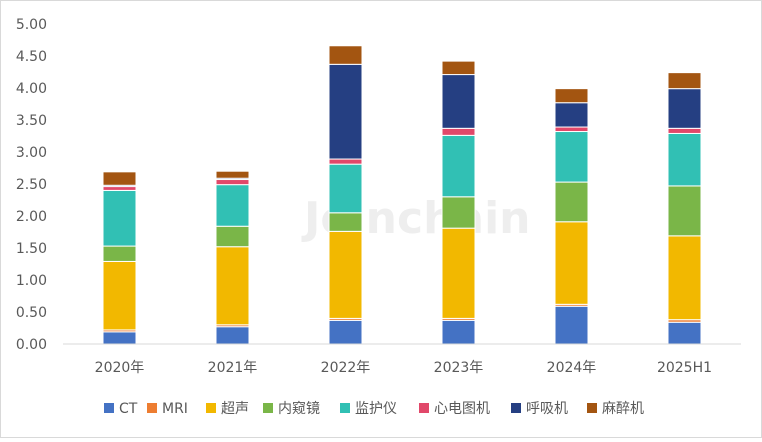 Image resolution: width=762 pixels, height=442 pixels. Describe the element at coordinates (684, 368) in the screenshot. I see `x-tick-label: 2025H1` at that location.